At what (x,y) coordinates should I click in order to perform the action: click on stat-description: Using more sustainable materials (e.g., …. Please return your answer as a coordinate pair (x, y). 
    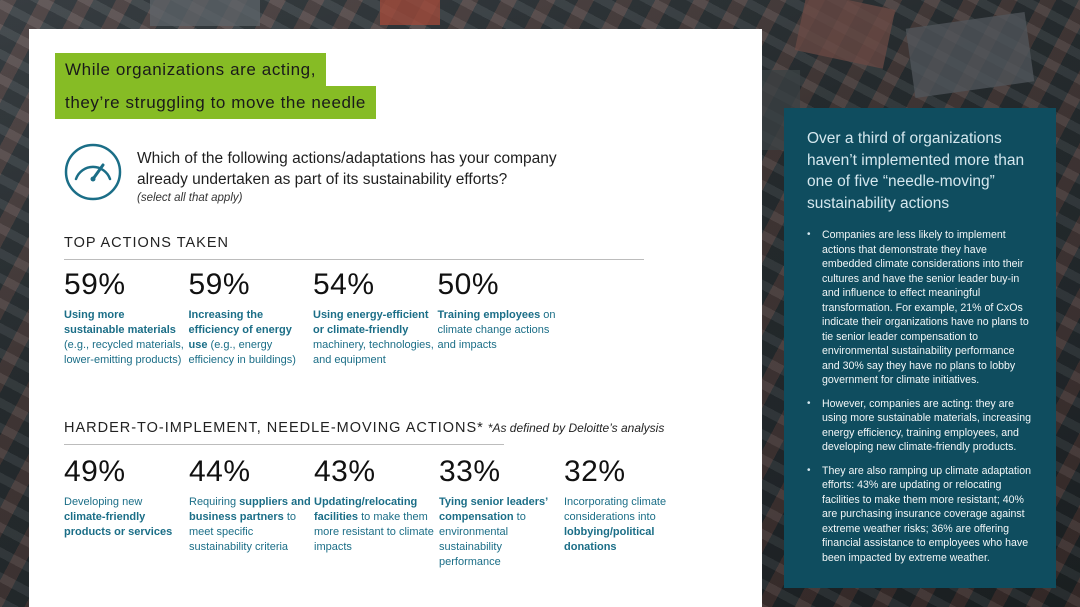
    Looking at the image, I should click on (124, 337).